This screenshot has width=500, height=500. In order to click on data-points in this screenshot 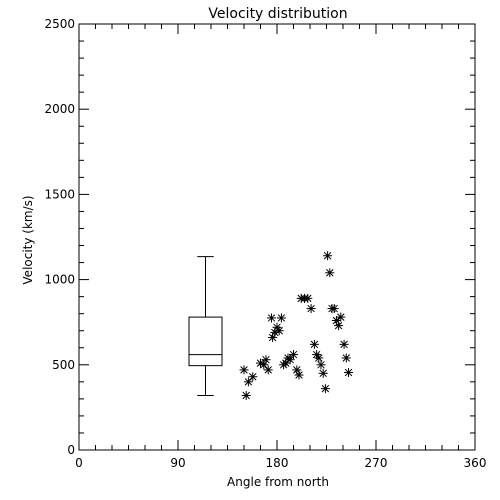, I will do `click(296, 325)`.